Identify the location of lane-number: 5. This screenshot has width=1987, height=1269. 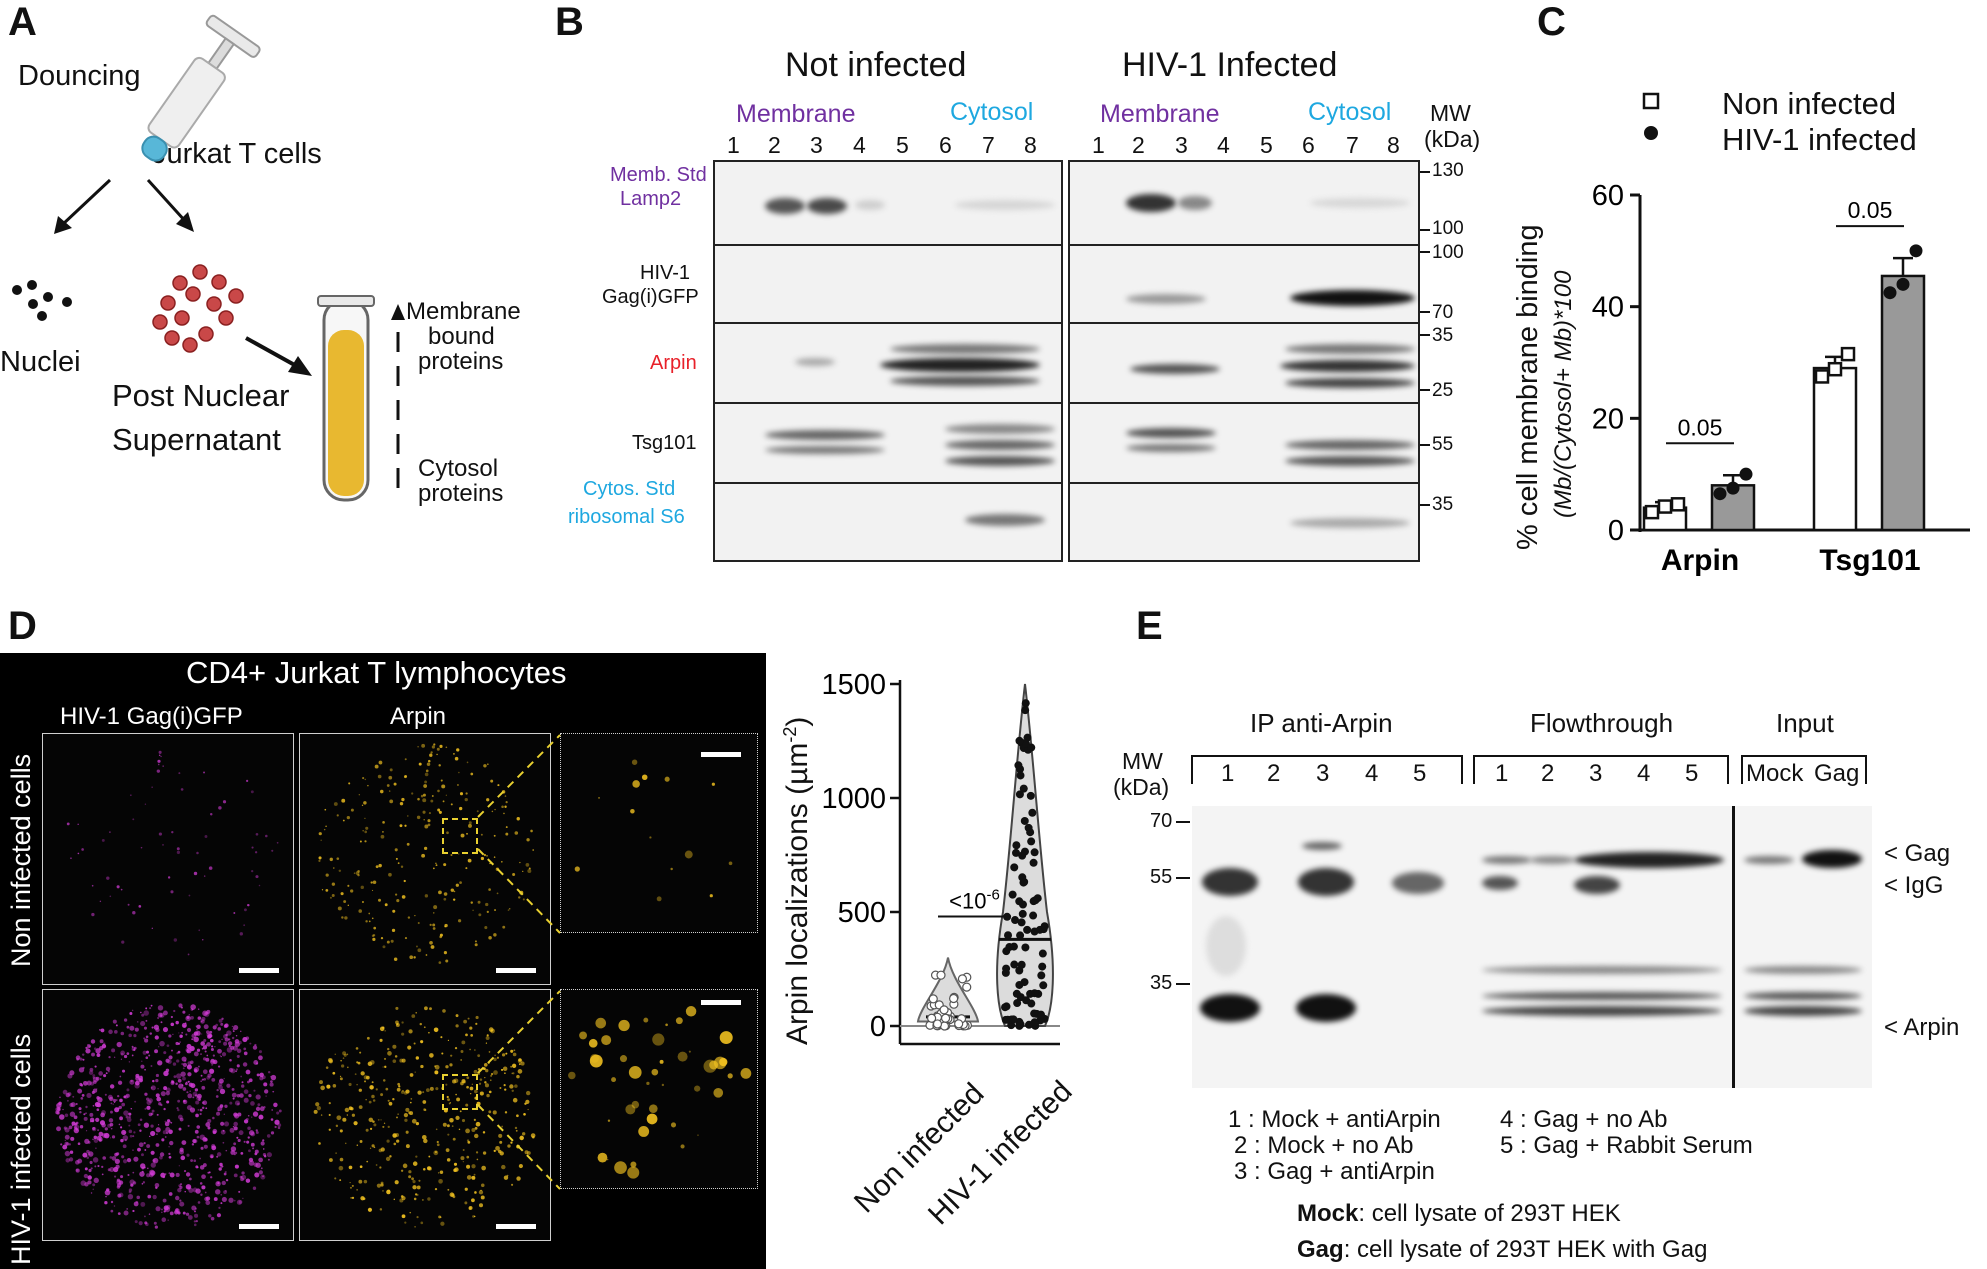
(1420, 773).